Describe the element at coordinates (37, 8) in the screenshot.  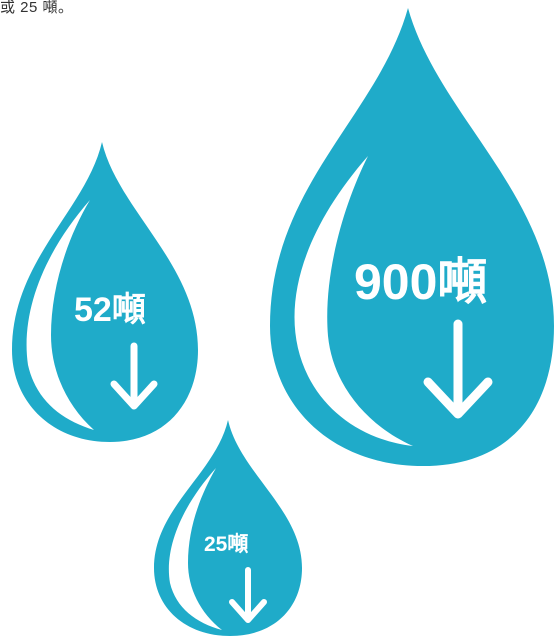
I see `caption-text: 或 25 噸。` at that location.